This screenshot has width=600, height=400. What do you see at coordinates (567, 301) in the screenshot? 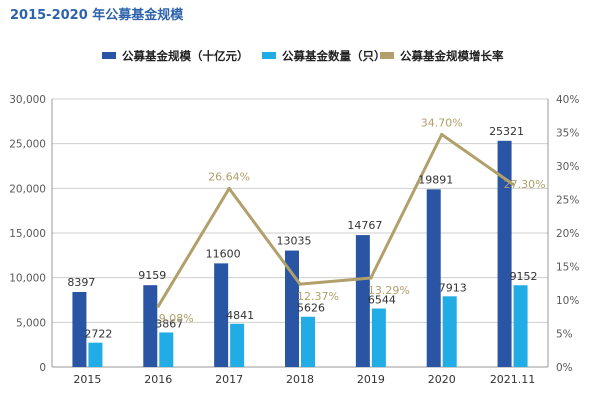
I see `y-right-tick-label: 10%` at bounding box center [567, 301].